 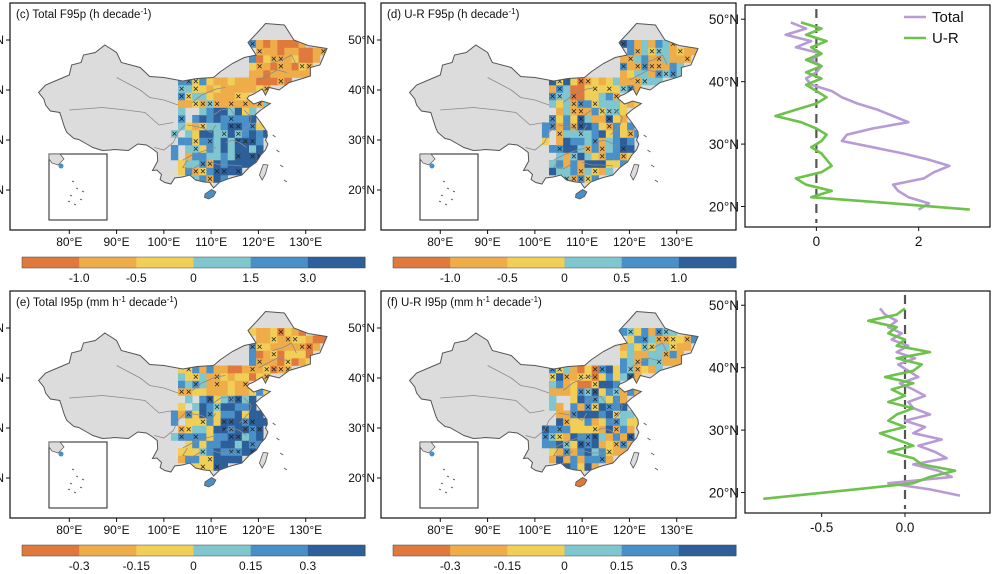 What do you see at coordinates (361, 478) in the screenshot?
I see `lat-tick-label: 20°N` at bounding box center [361, 478].